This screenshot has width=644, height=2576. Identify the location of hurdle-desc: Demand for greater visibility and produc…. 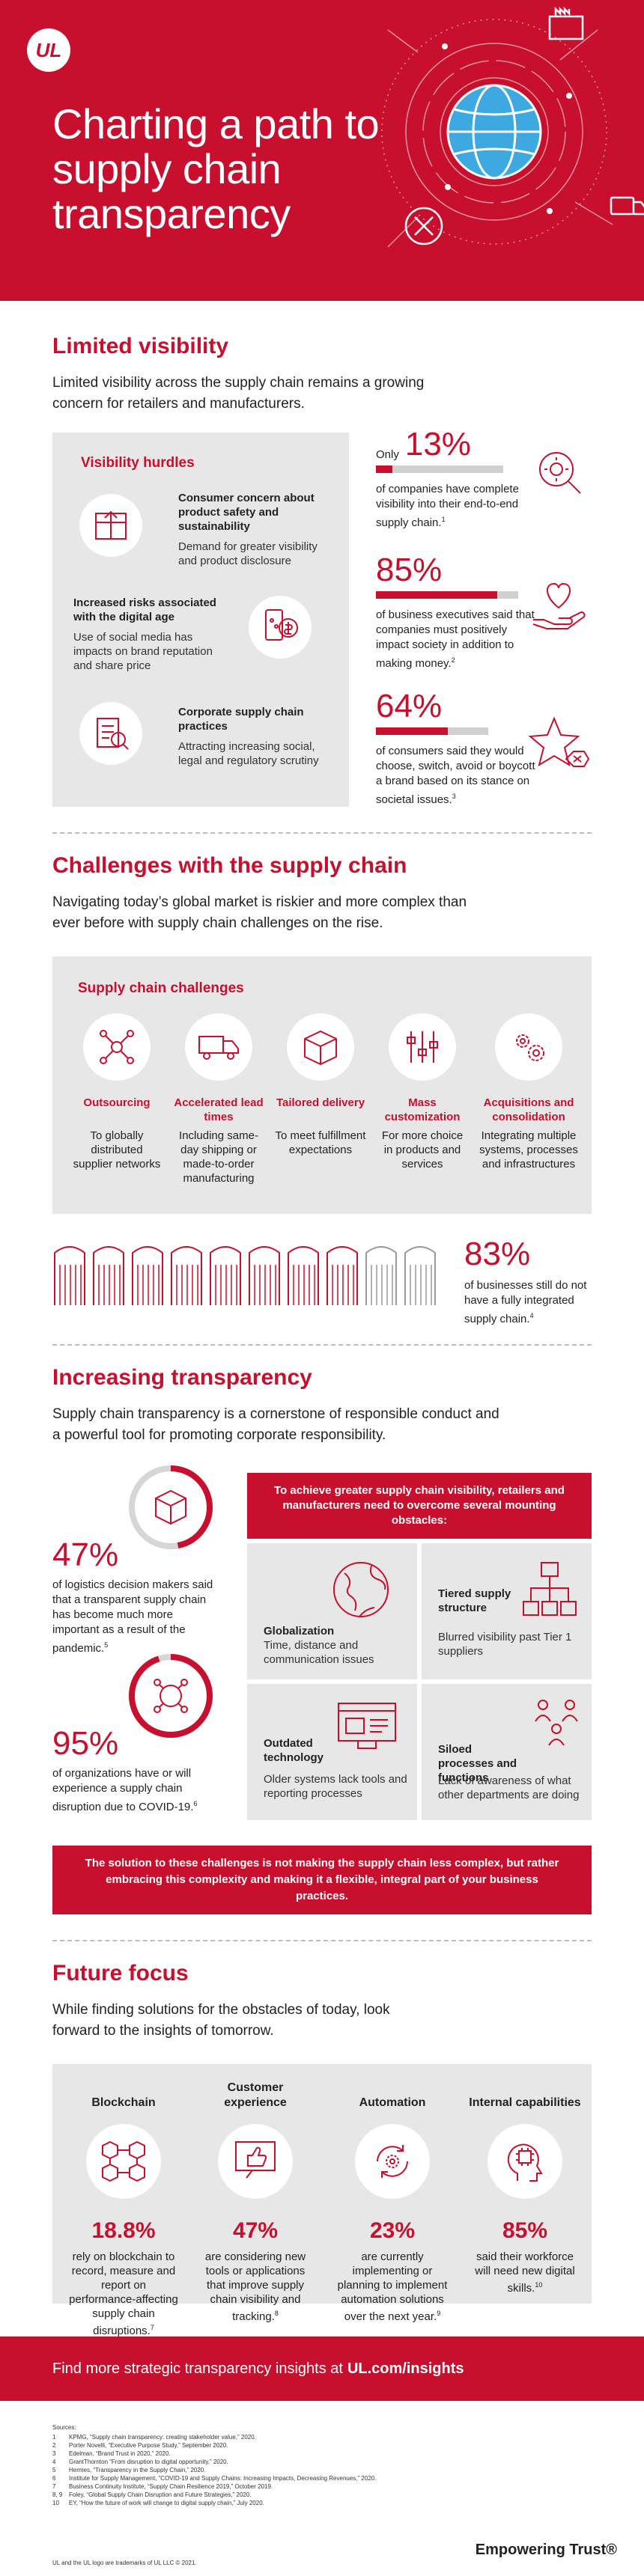
(248, 553).